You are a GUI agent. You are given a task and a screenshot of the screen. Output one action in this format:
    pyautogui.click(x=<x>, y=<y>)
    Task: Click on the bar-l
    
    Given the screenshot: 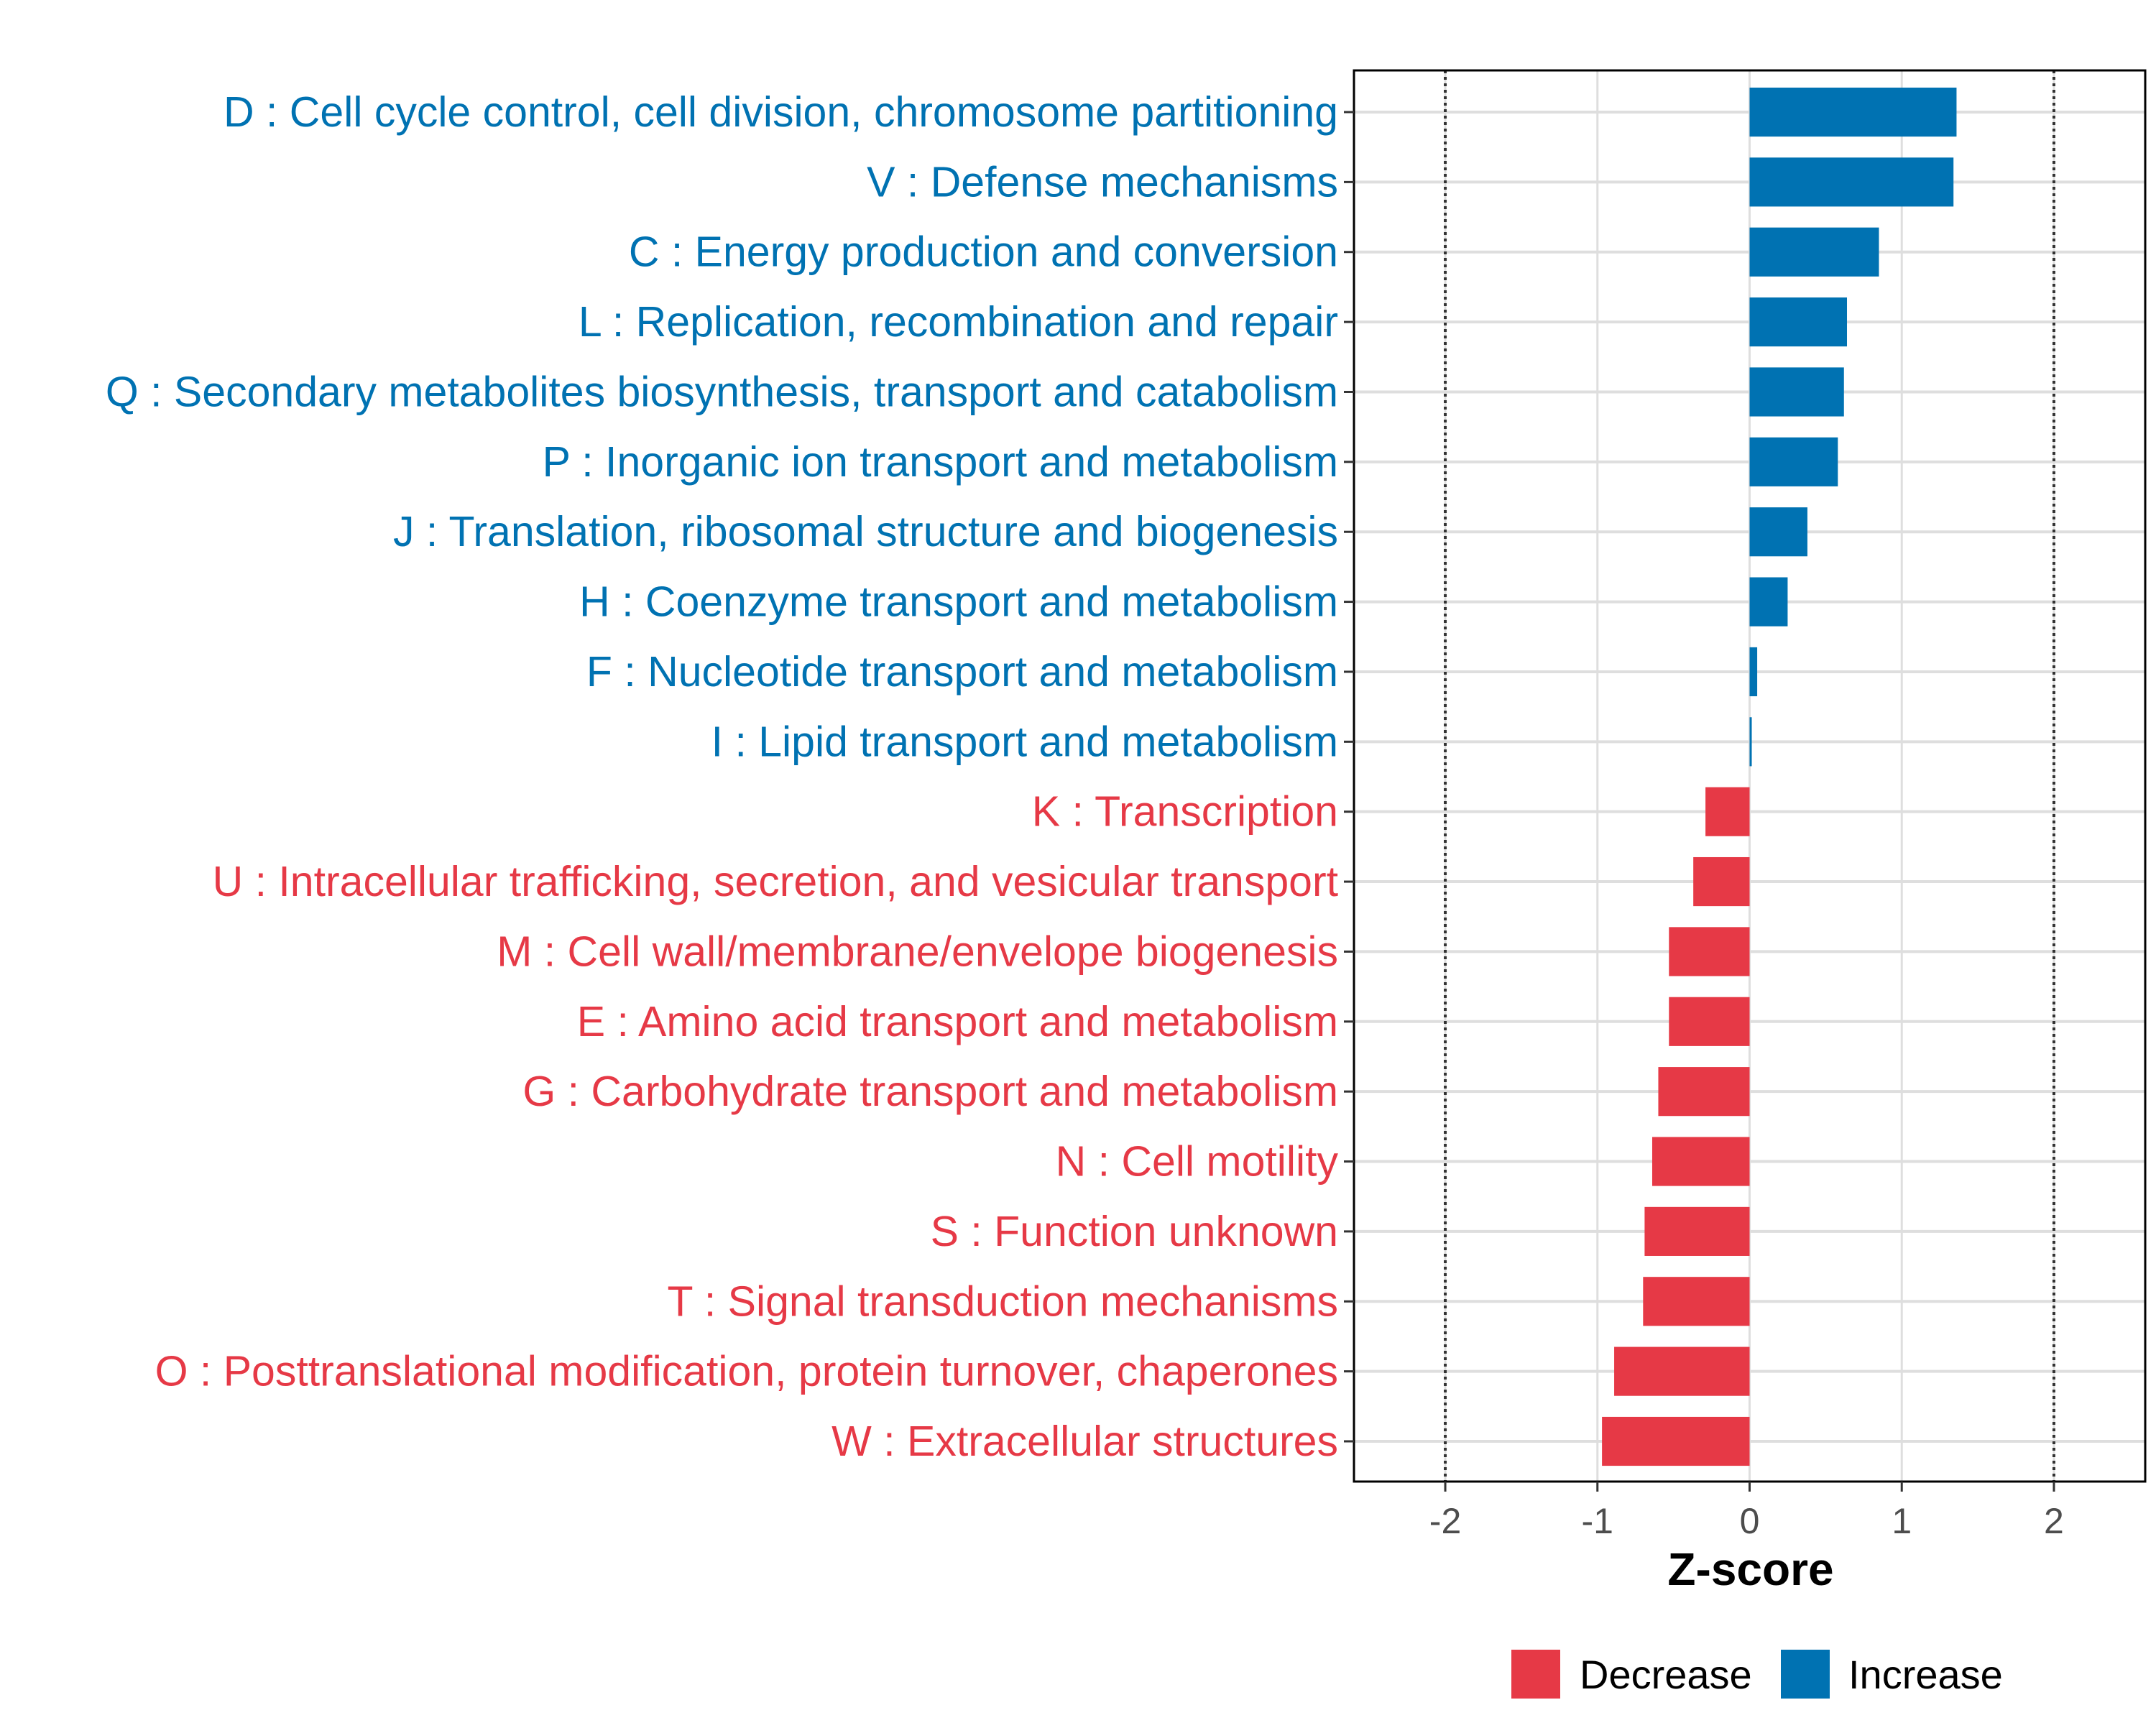 What is the action you would take?
    pyautogui.click(x=1798, y=322)
    